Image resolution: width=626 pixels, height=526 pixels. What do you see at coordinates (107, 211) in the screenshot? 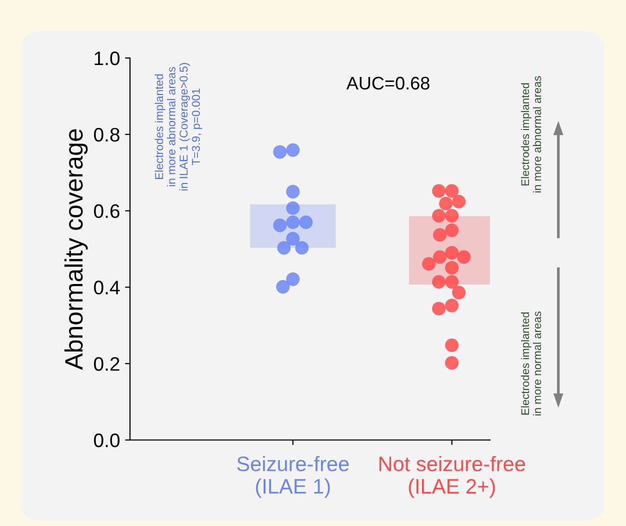
I see `y-tick-label: 0.6` at bounding box center [107, 211].